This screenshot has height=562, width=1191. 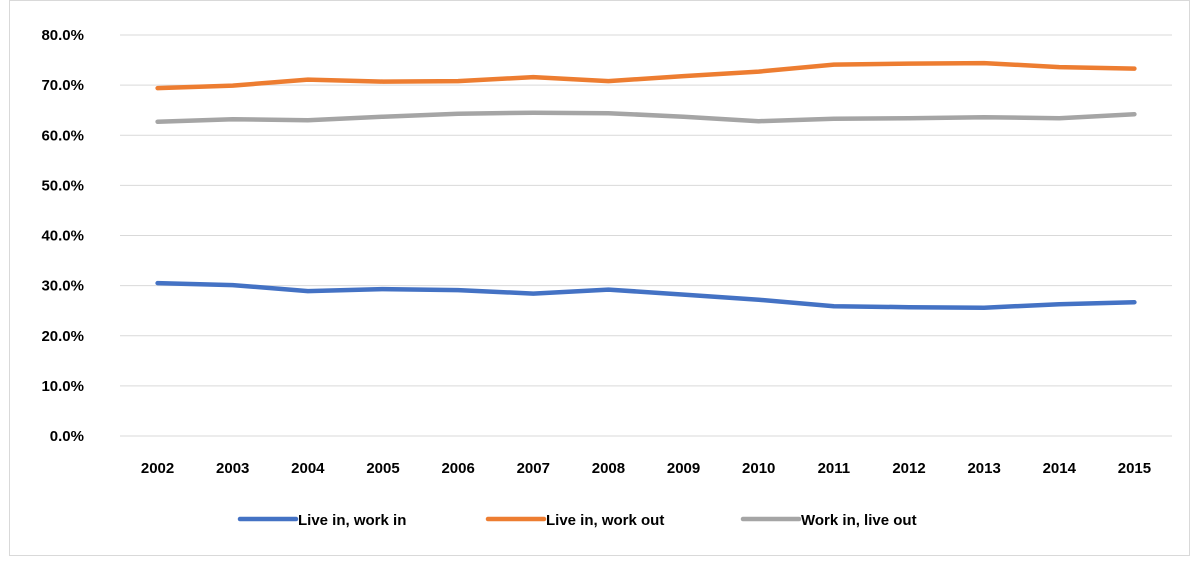 I want to click on x-tick-label: 2013, so click(x=983, y=468).